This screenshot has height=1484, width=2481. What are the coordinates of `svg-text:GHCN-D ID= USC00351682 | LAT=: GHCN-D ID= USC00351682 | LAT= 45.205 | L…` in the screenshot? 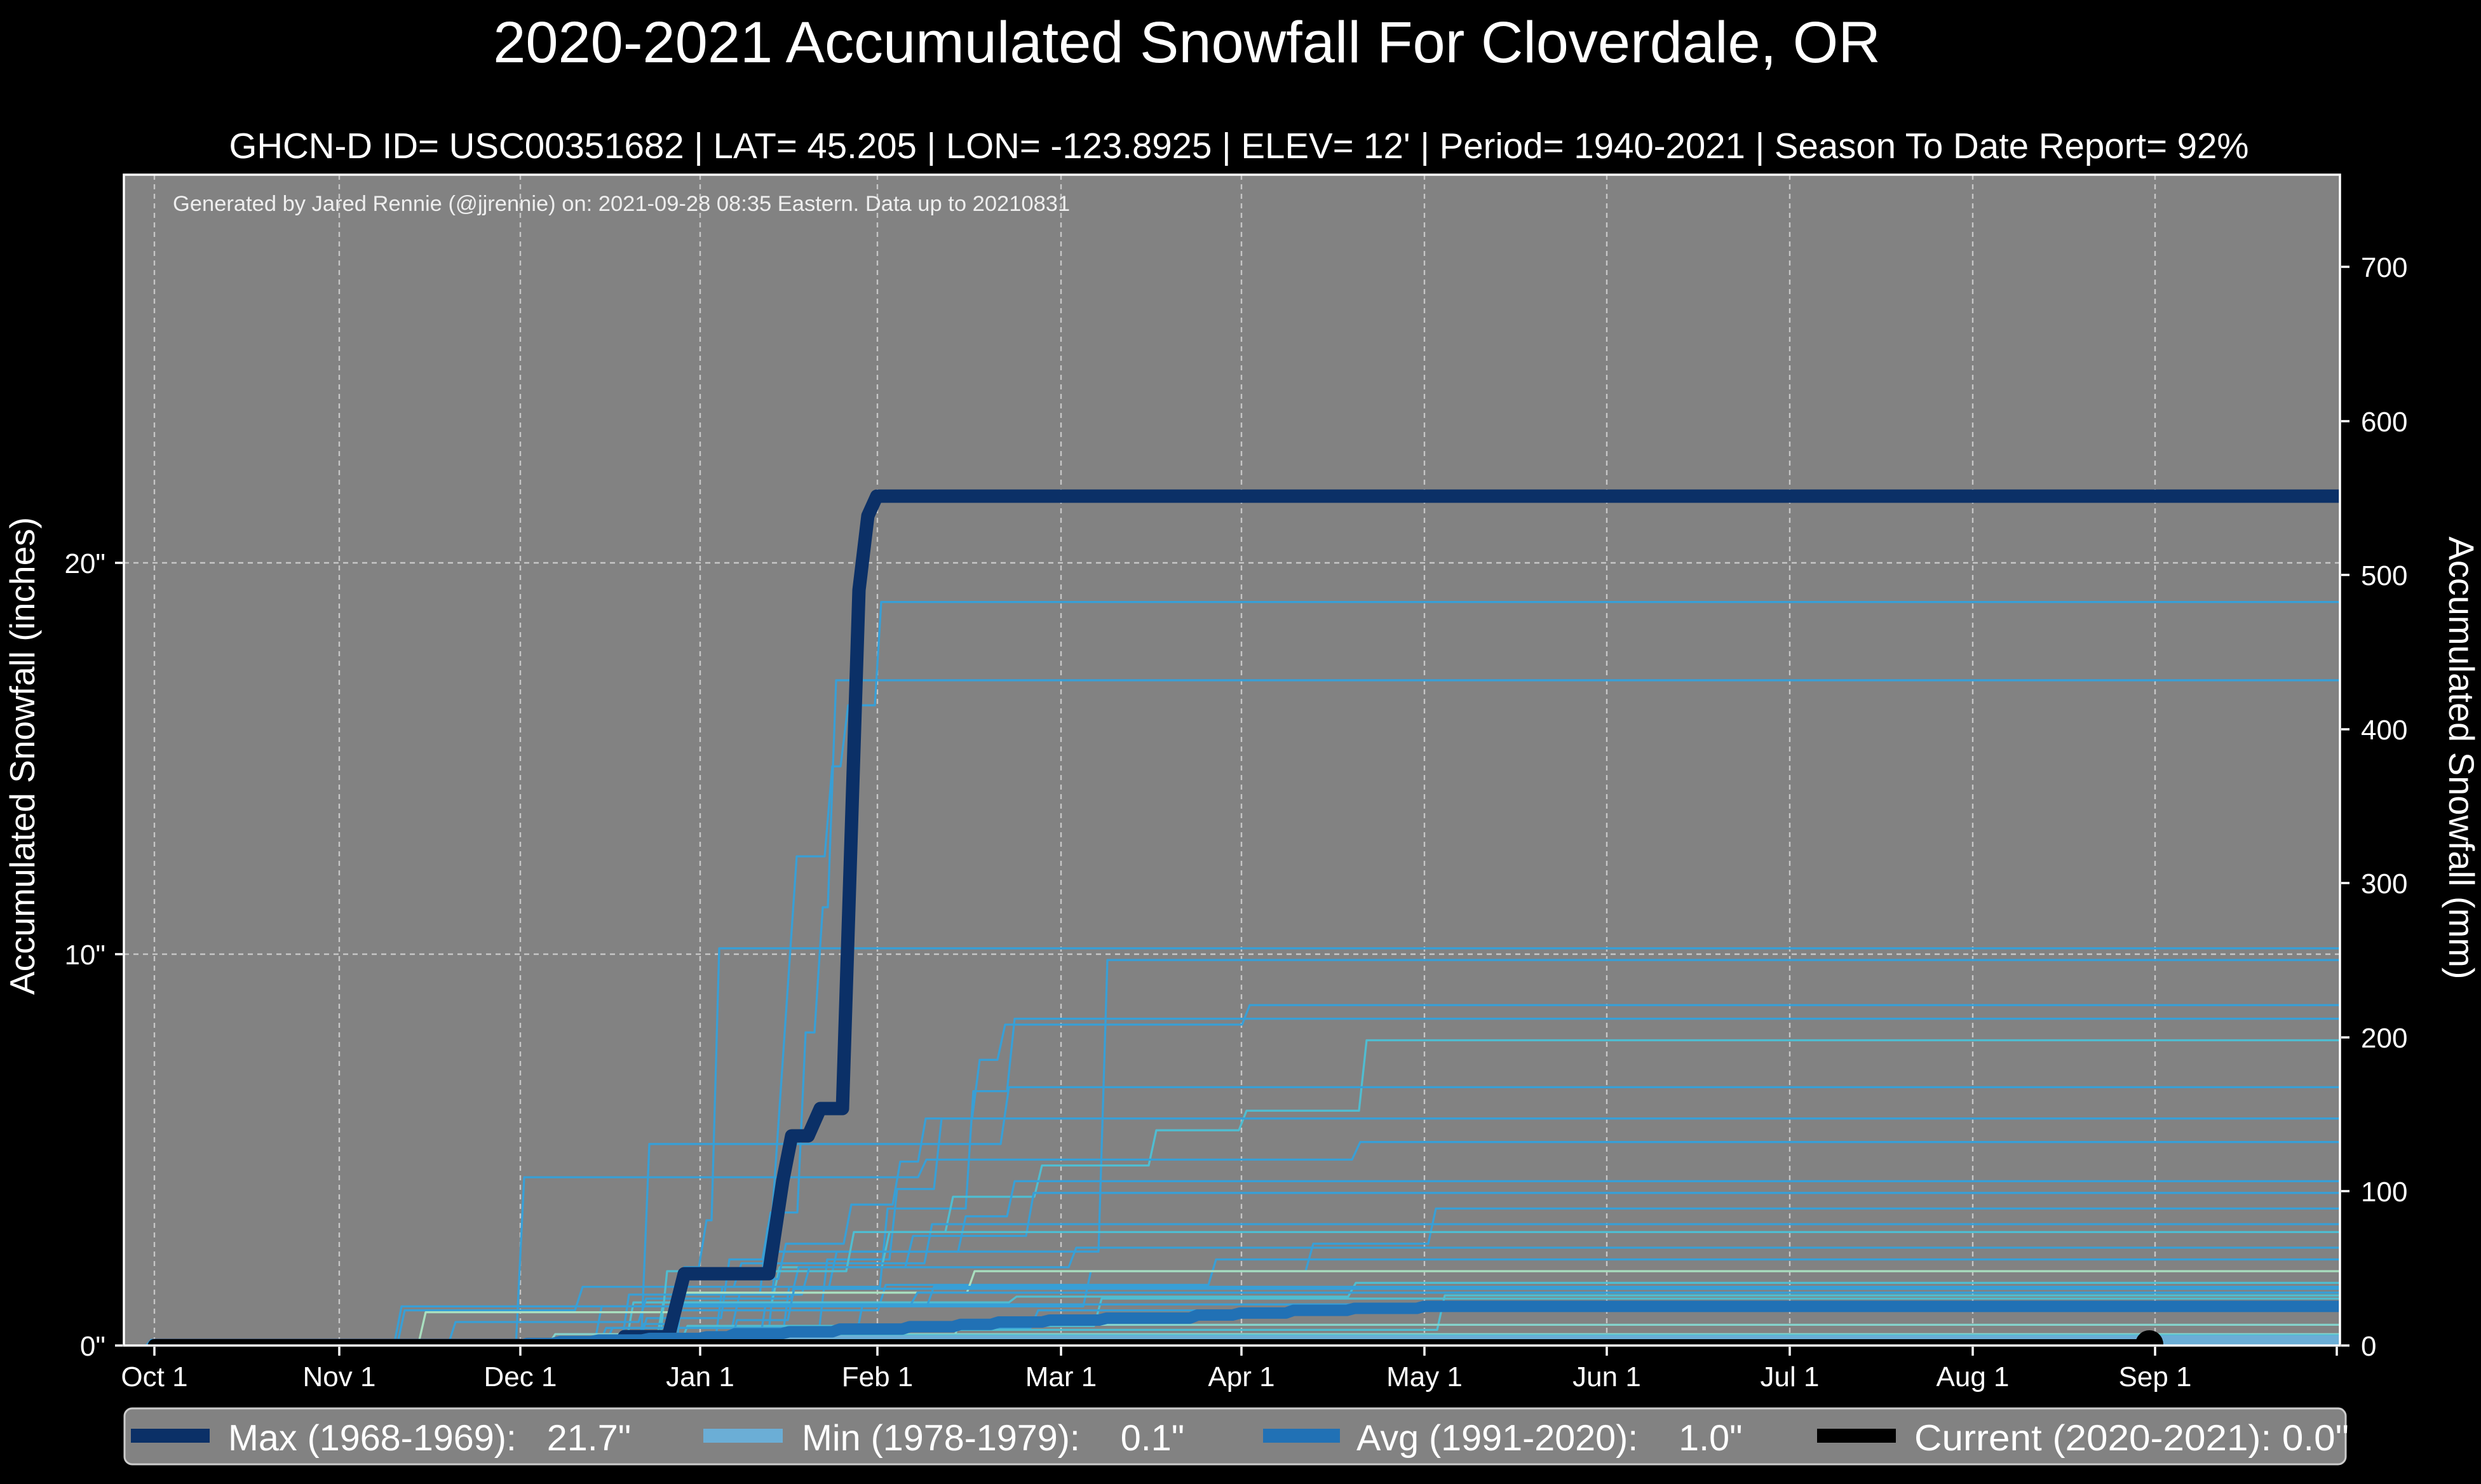 It's located at (1238, 146).